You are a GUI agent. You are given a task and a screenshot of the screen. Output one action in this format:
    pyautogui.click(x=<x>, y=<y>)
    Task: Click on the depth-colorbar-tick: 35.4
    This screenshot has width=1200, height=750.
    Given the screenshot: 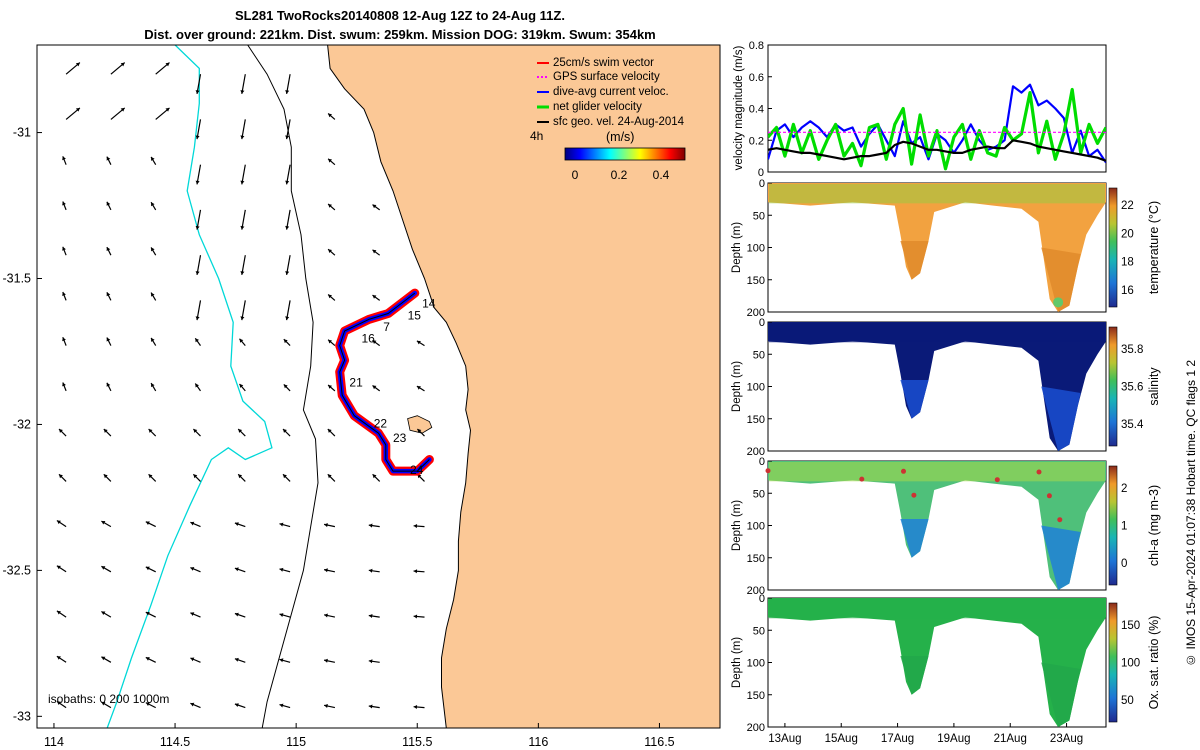 What is the action you would take?
    pyautogui.click(x=1132, y=425)
    